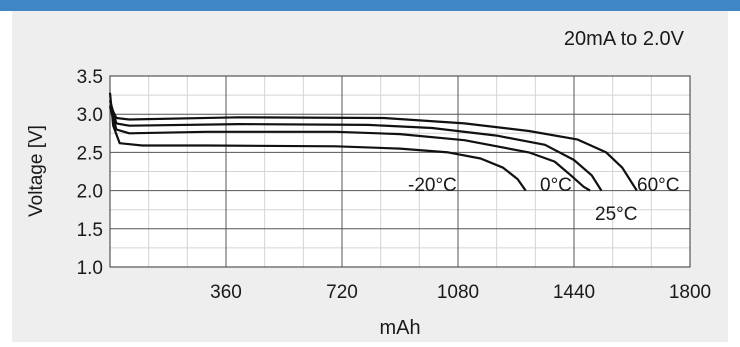 Image resolution: width=740 pixels, height=347 pixels. Describe the element at coordinates (90, 192) in the screenshot. I see `y-tick-label: 2.0` at that location.